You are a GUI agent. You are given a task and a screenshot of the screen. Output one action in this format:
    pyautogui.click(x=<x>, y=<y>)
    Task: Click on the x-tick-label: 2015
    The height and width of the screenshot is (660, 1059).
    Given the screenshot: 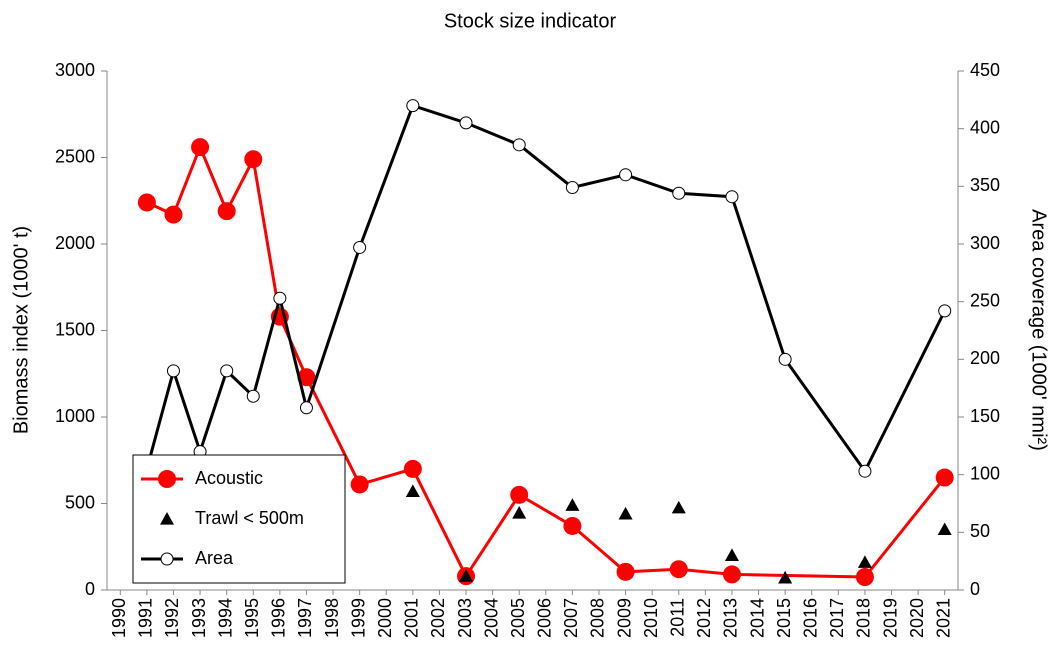 What is the action you would take?
    pyautogui.click(x=784, y=618)
    